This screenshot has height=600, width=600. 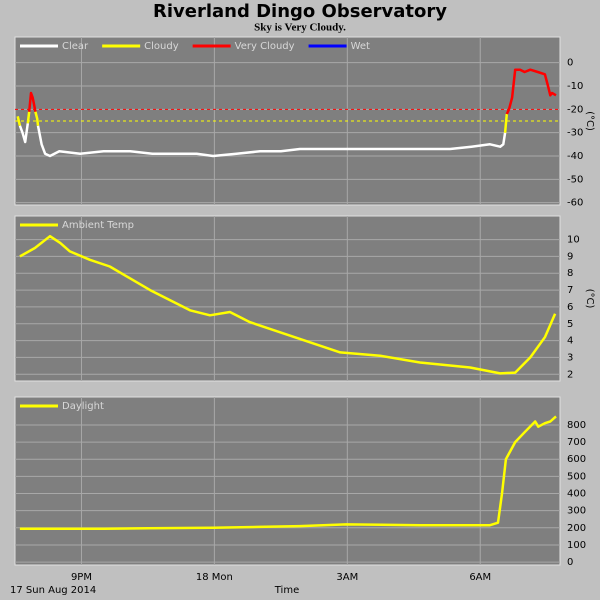 What do you see at coordinates (83, 406) in the screenshot?
I see `legend-label: Daylight` at bounding box center [83, 406].